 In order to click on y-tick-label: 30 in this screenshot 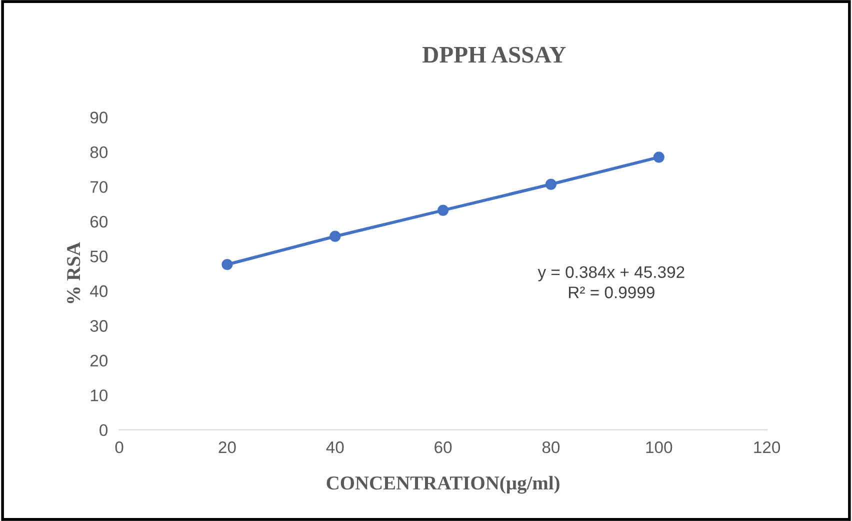, I will do `click(99, 326)`.